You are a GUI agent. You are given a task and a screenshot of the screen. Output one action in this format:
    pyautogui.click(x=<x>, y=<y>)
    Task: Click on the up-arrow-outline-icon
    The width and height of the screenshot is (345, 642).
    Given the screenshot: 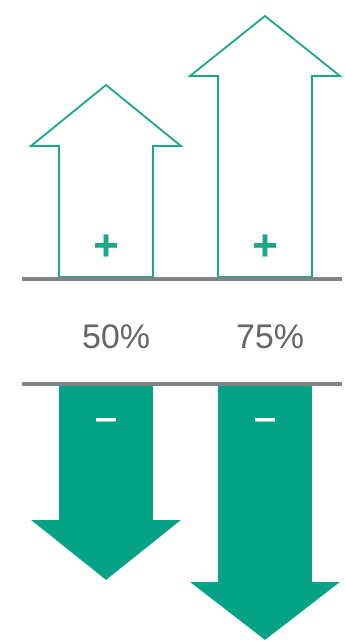 What is the action you would take?
    pyautogui.click(x=106, y=180)
    